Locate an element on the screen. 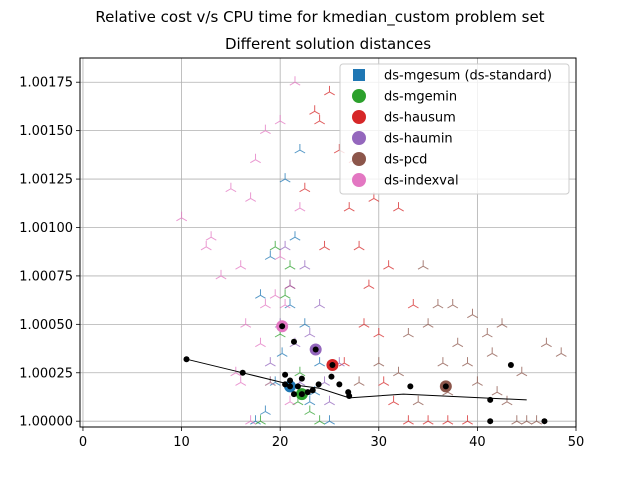  y-tick-label: 1.00075 is located at coordinates (46, 276).